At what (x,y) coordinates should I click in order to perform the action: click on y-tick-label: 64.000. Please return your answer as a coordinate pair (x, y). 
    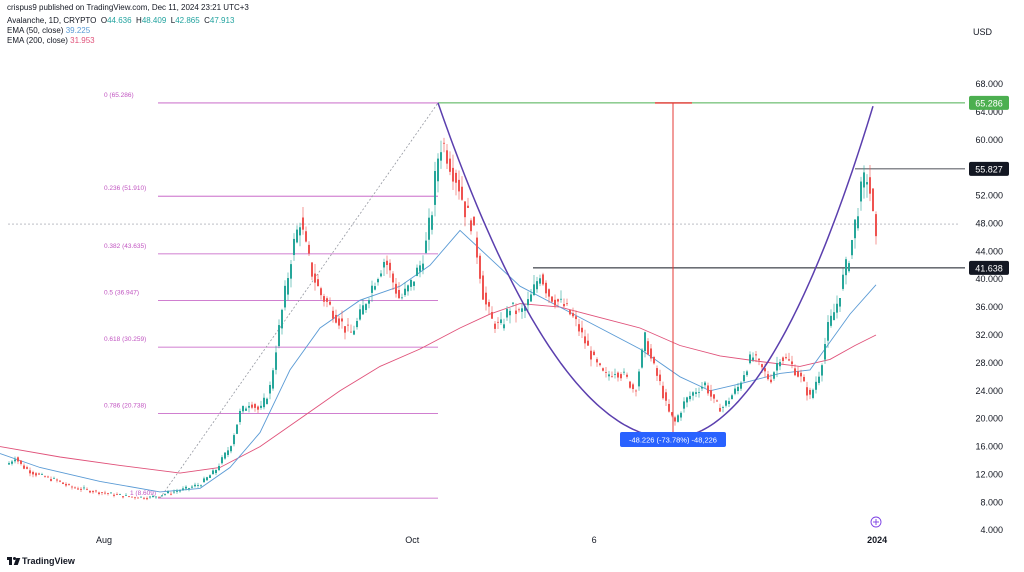
    Looking at the image, I should click on (989, 112).